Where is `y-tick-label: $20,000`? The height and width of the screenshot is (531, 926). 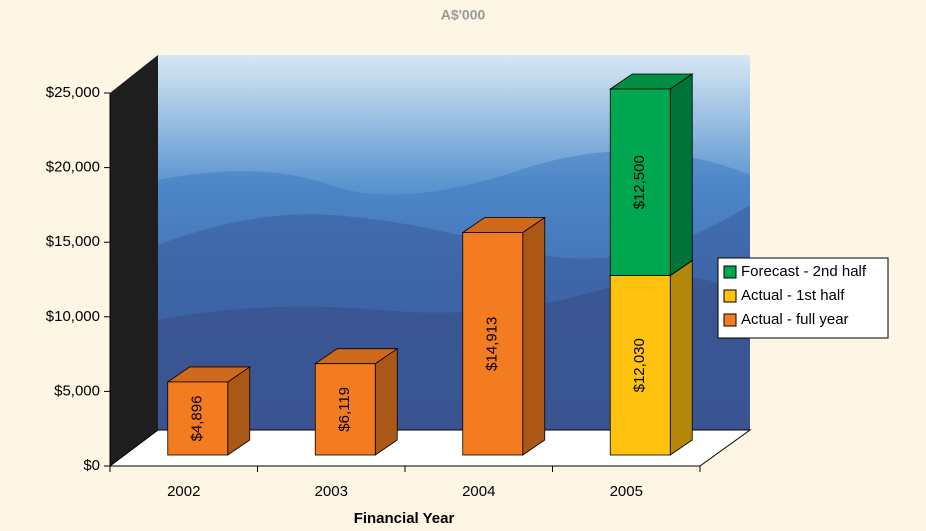
y-tick-label: $20,000 is located at coordinates (73, 167).